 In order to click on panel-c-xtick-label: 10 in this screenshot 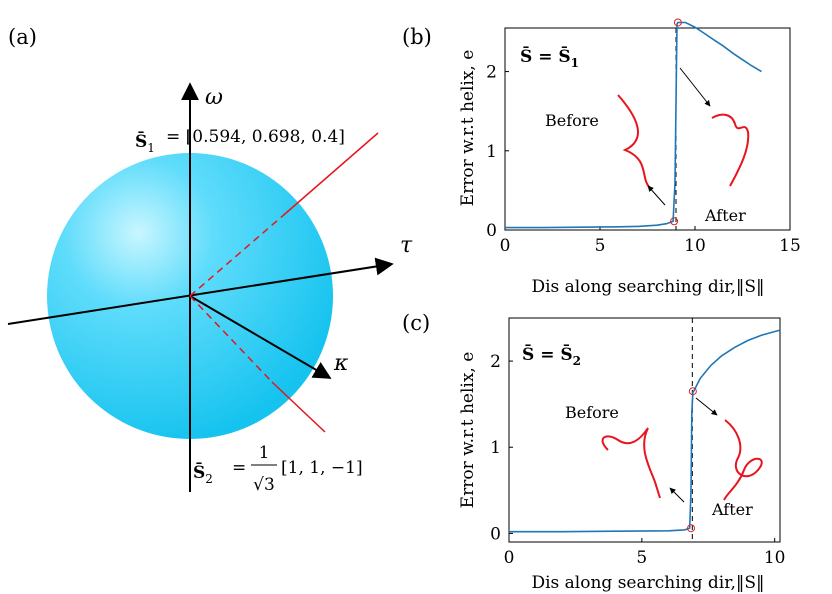, I will do `click(775, 558)`.